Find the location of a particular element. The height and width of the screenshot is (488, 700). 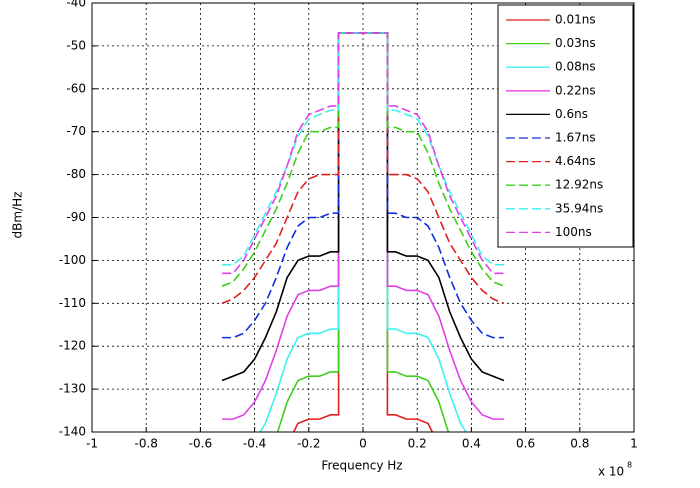

y-tick-label: -80 is located at coordinates (76, 174).